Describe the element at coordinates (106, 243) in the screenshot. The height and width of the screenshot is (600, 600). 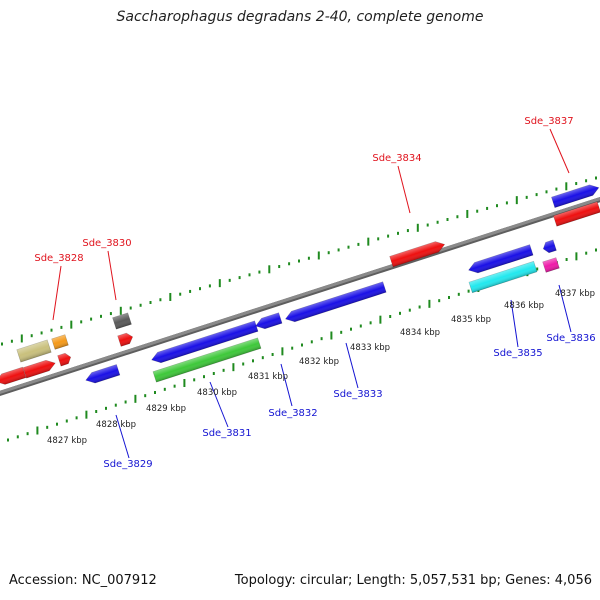
I see `gene-label-sde_3830: Sde_3830` at that location.